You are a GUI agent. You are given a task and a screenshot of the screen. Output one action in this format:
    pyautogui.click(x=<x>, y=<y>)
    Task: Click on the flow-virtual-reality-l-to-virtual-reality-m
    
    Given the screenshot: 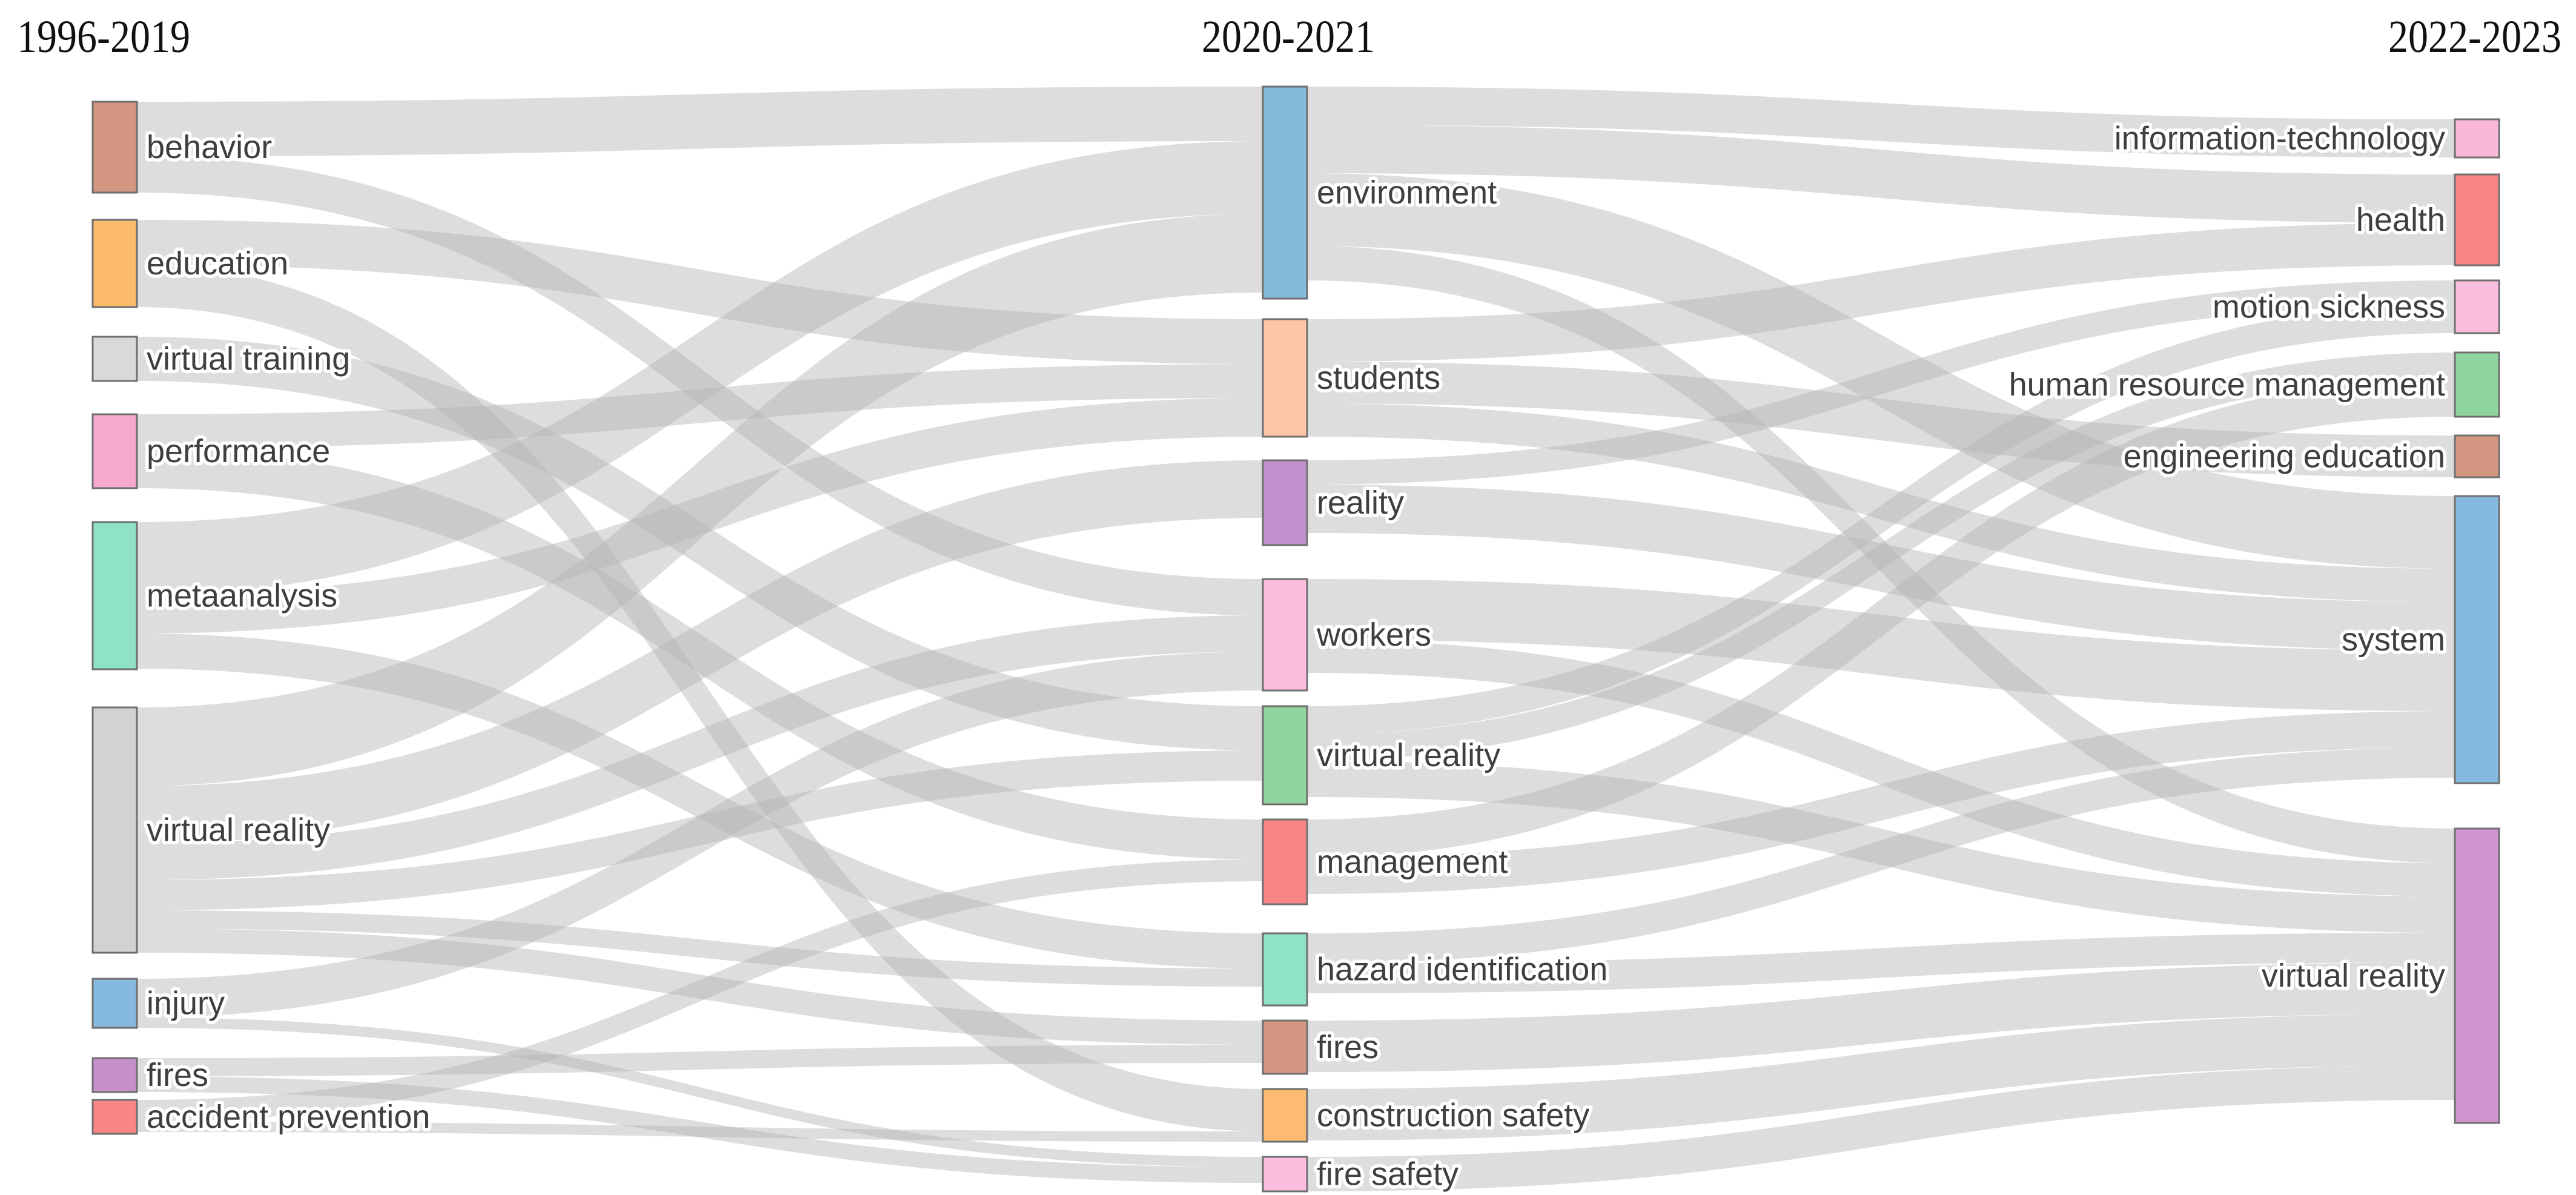 What is the action you would take?
    pyautogui.click(x=700, y=830)
    